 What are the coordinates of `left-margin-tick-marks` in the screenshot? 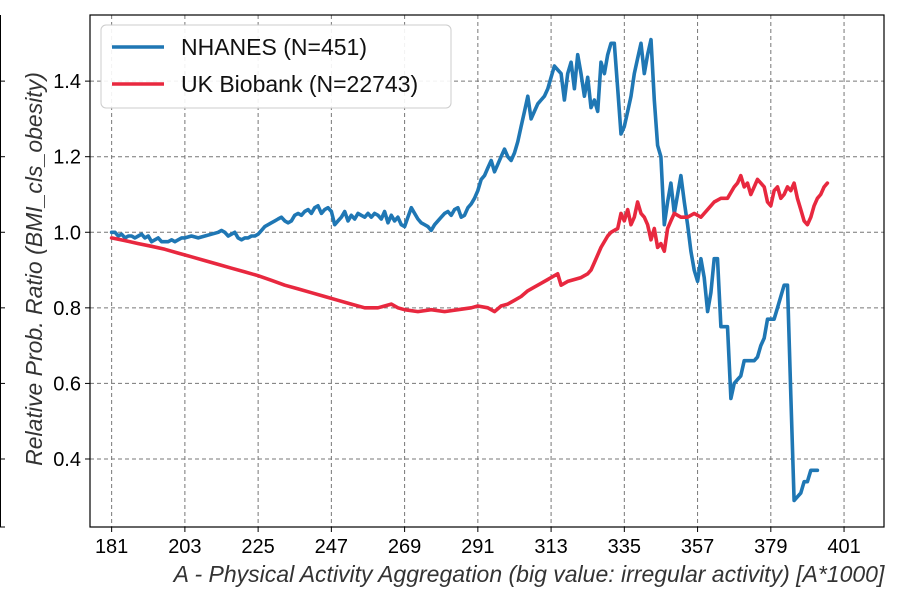 It's located at (2, 271).